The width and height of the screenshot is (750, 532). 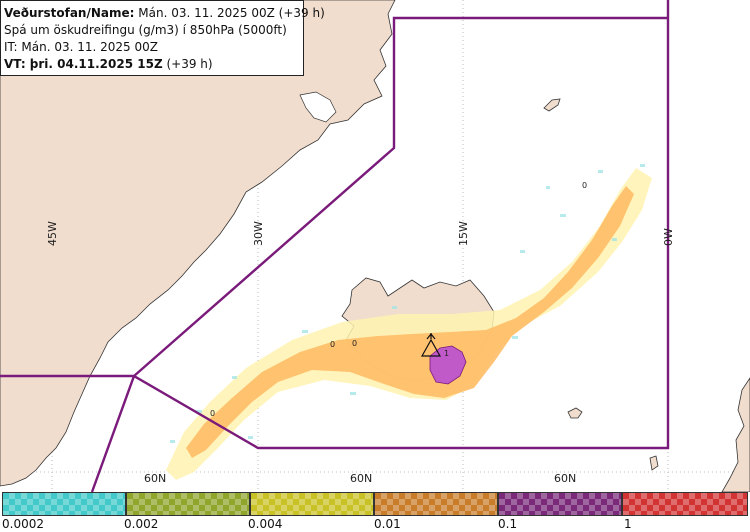 What do you see at coordinates (431, 345) in the screenshot?
I see `volcano-icon` at bounding box center [431, 345].